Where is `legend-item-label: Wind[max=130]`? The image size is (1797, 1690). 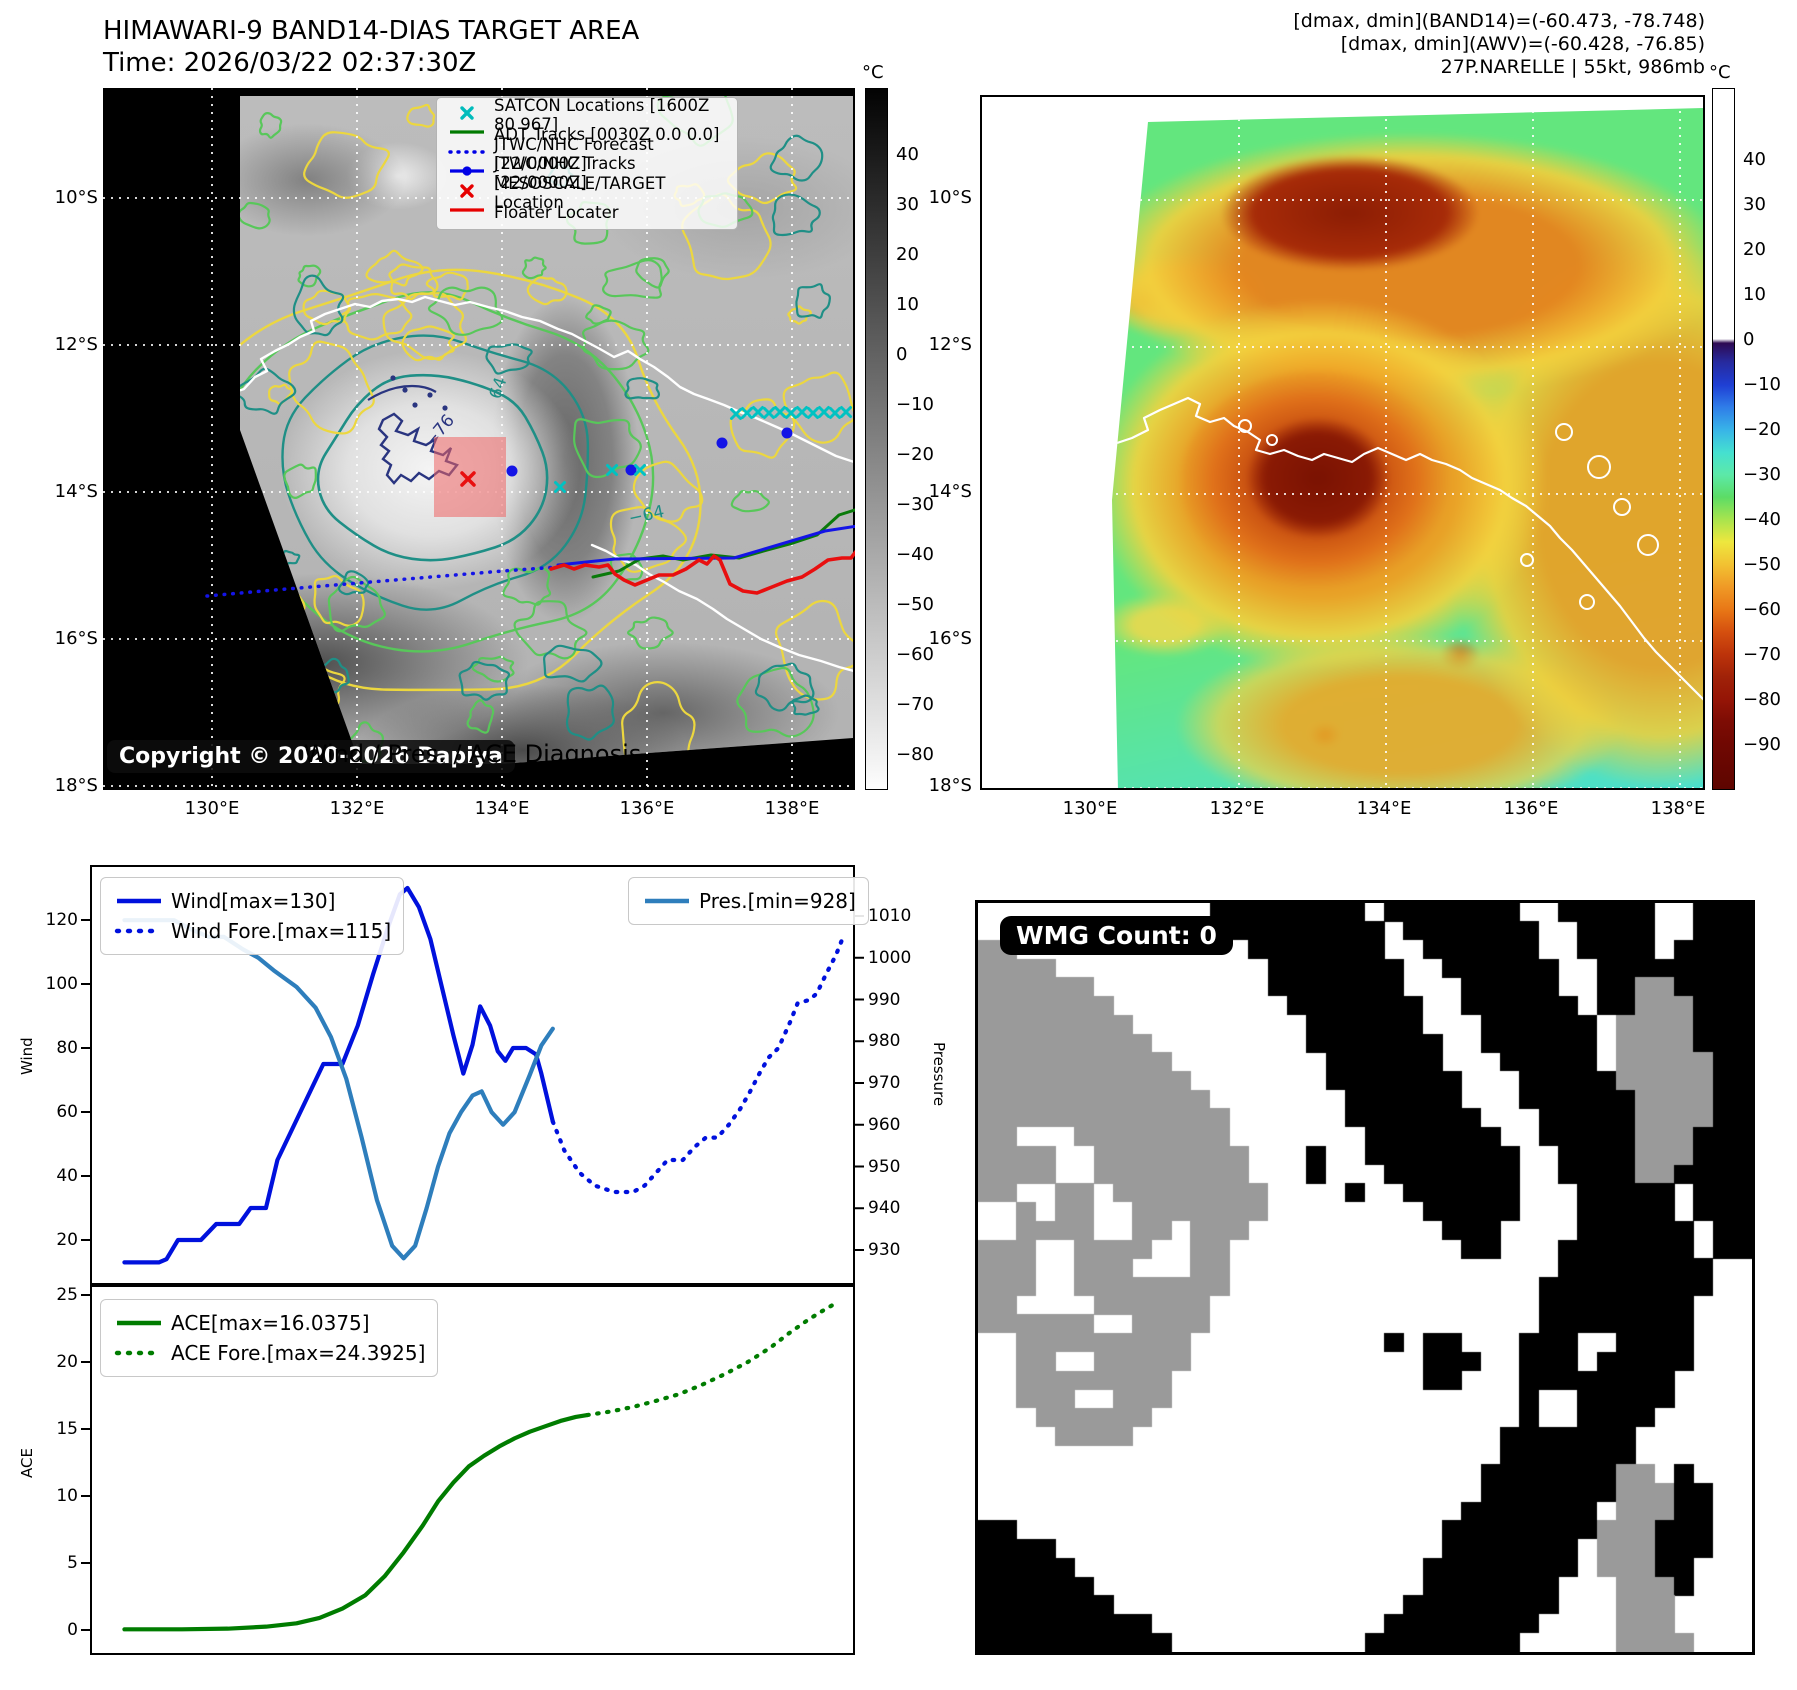 legend-item-label: Wind[max=130] is located at coordinates (253, 901).